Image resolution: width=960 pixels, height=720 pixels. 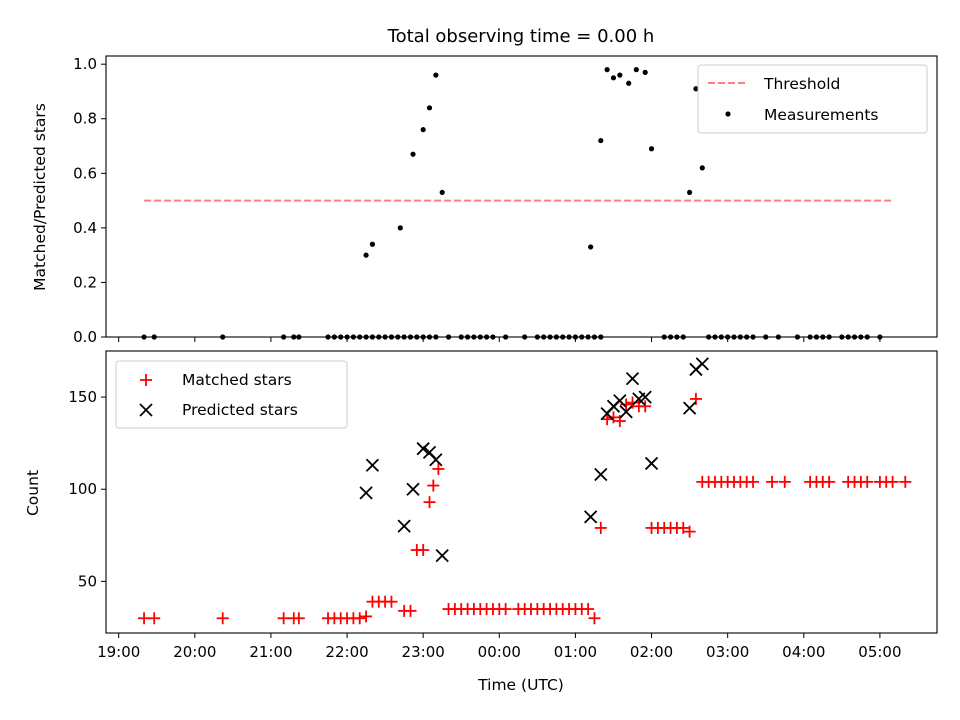 I want to click on y-tick-label: 0.0, so click(x=85, y=337).